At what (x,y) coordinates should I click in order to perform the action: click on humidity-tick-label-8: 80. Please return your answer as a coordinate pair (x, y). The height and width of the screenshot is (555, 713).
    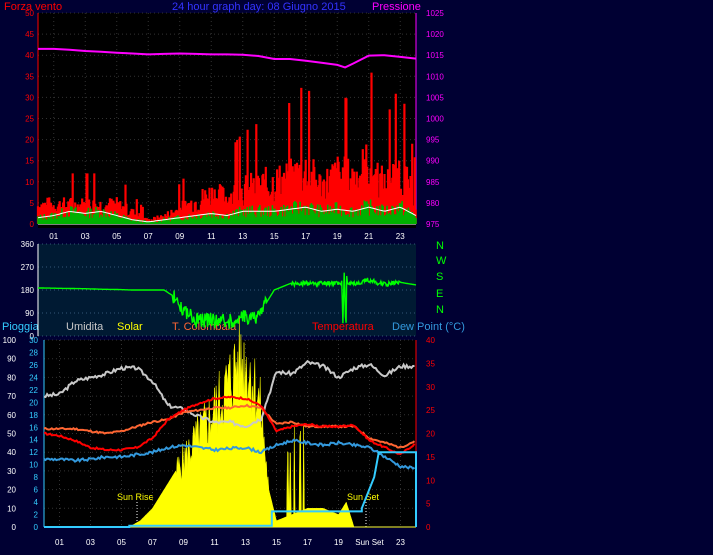
    Looking at the image, I should click on (11, 377).